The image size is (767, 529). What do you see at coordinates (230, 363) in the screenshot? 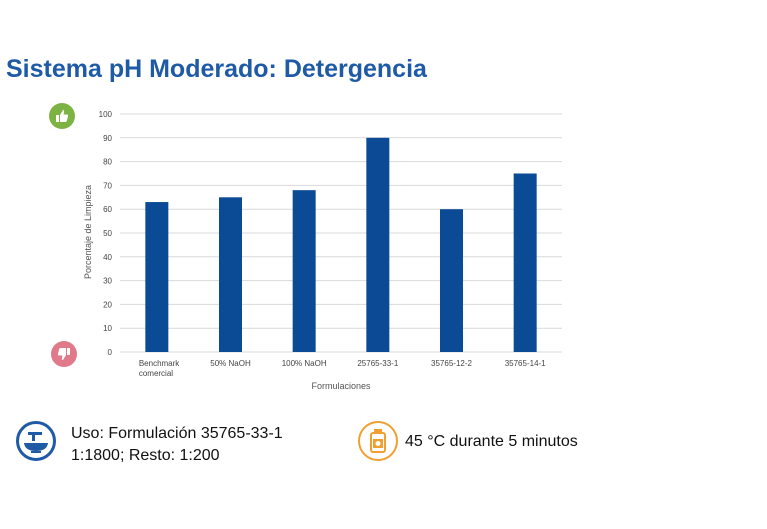
I see `x-tick-label: 50% NaOH` at bounding box center [230, 363].